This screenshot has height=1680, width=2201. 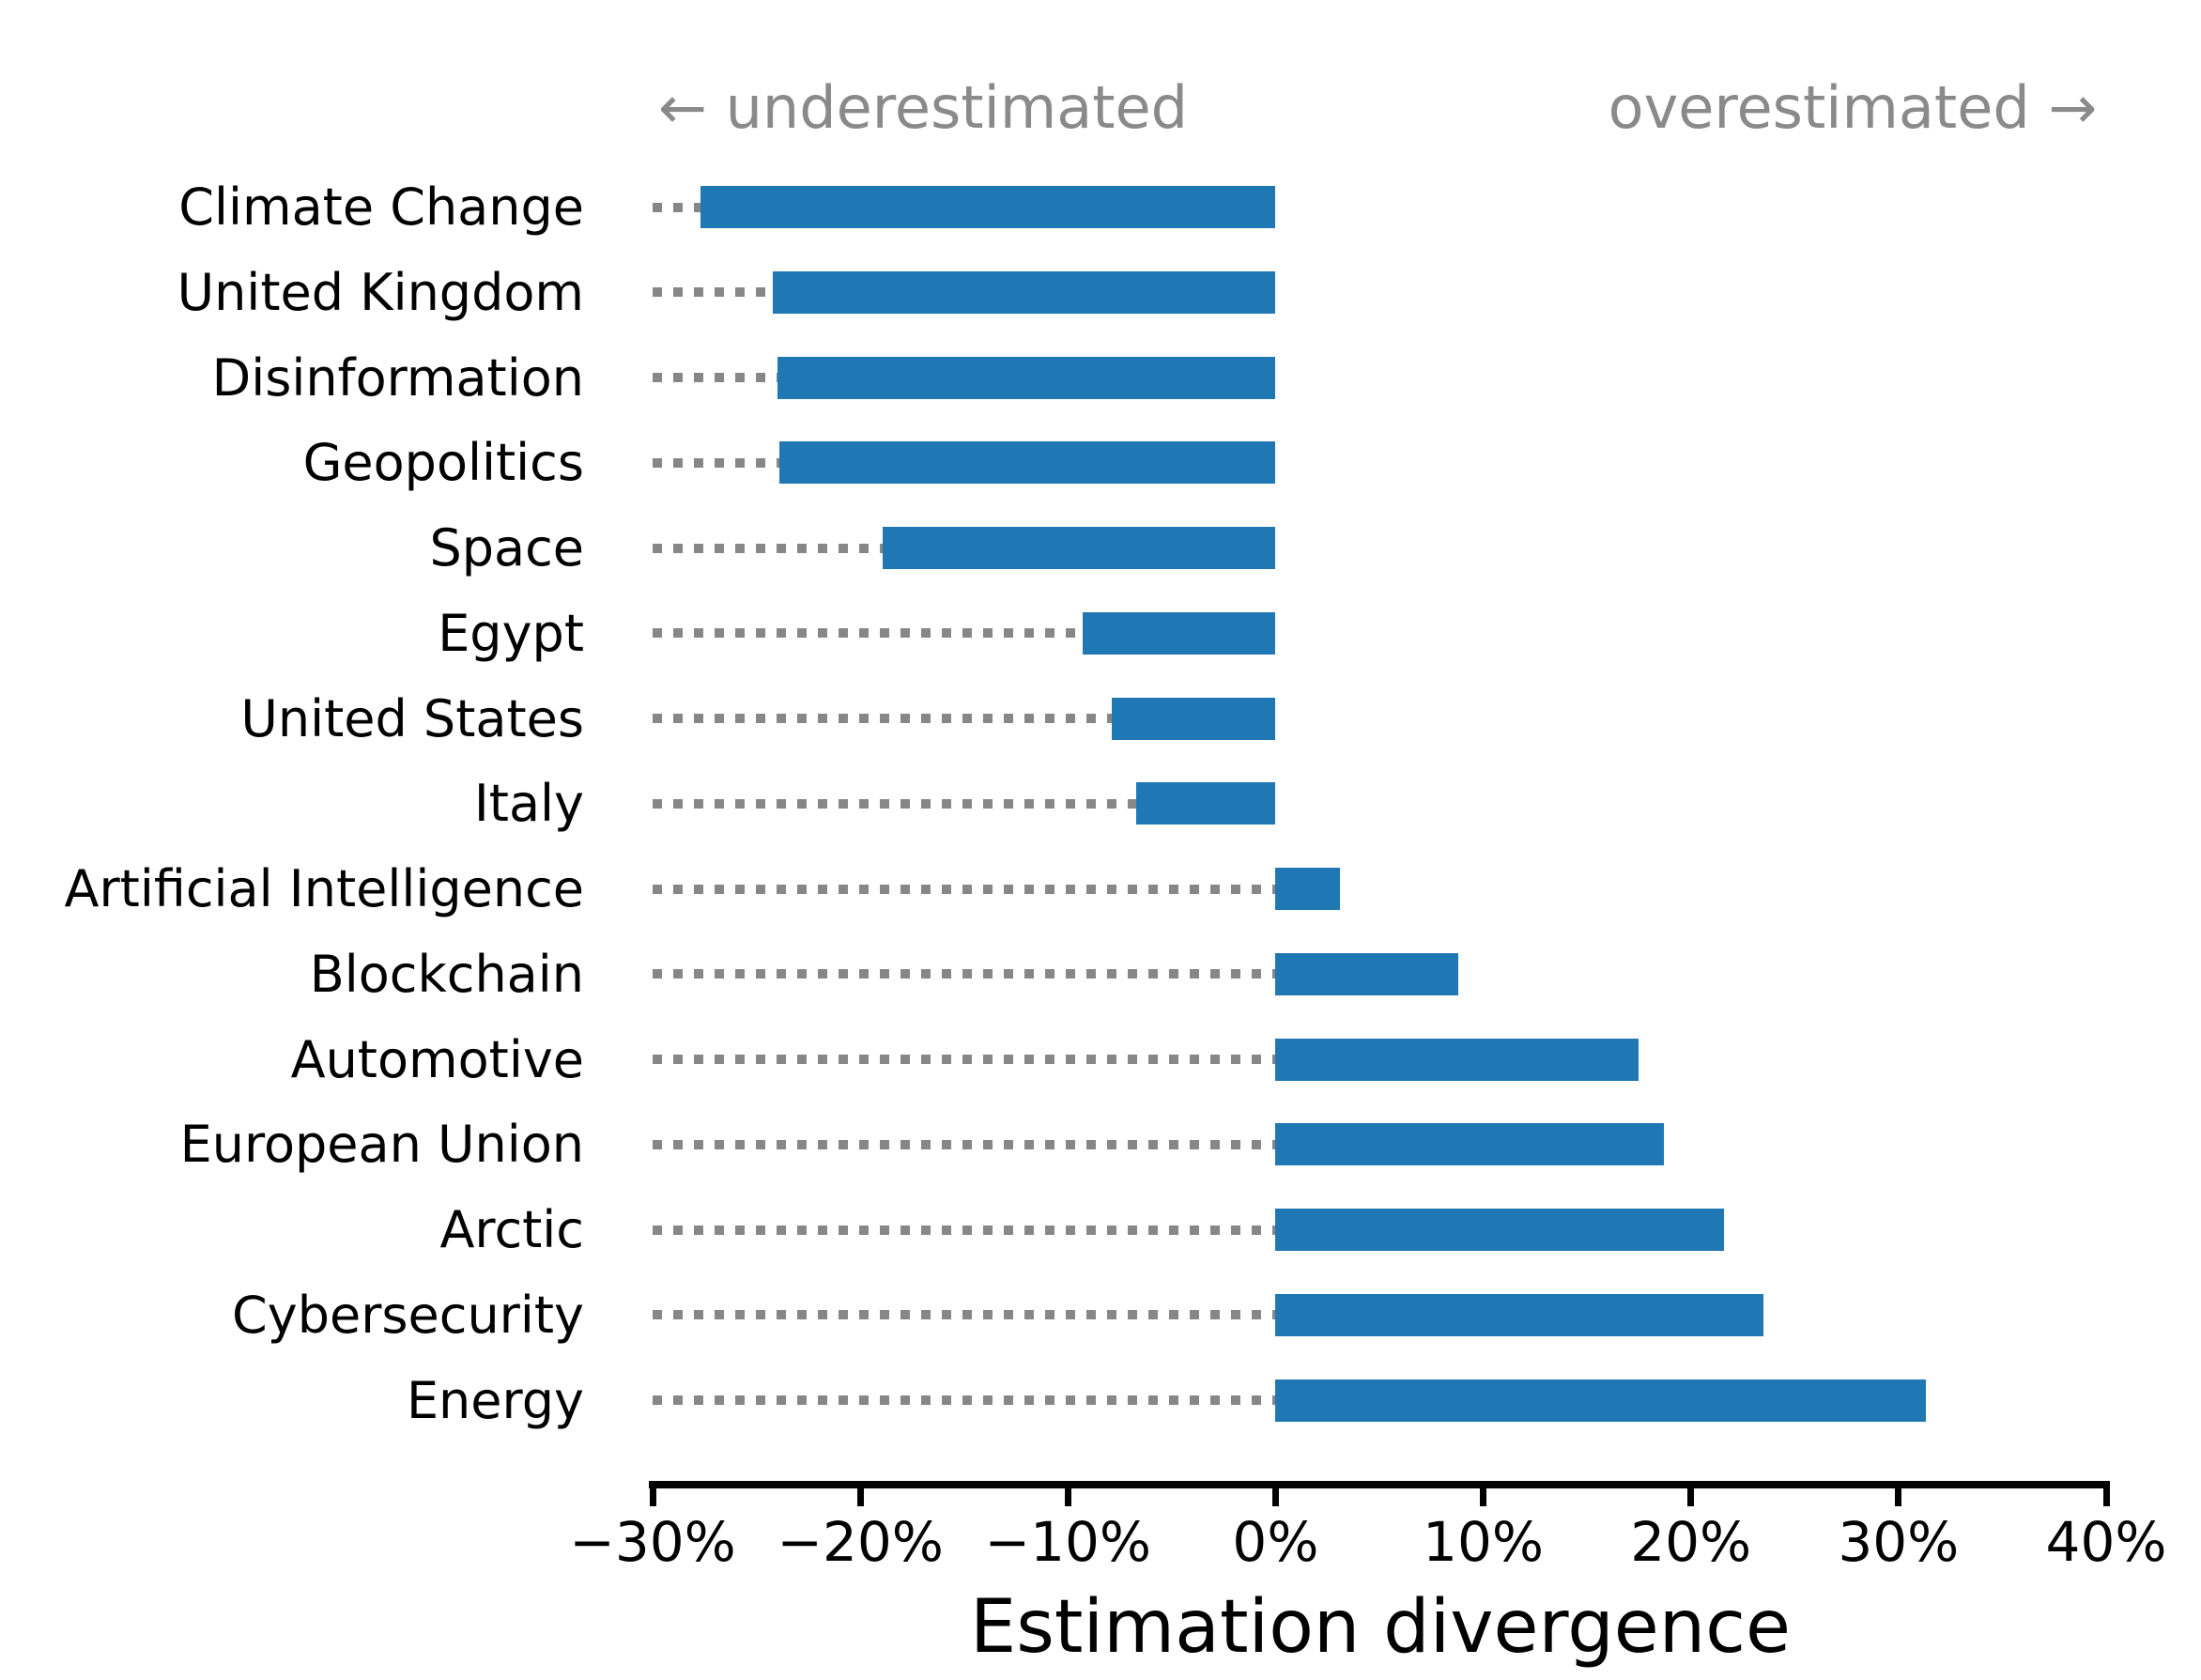 I want to click on x-axis-tick-label: 30%, so click(x=1899, y=1542).